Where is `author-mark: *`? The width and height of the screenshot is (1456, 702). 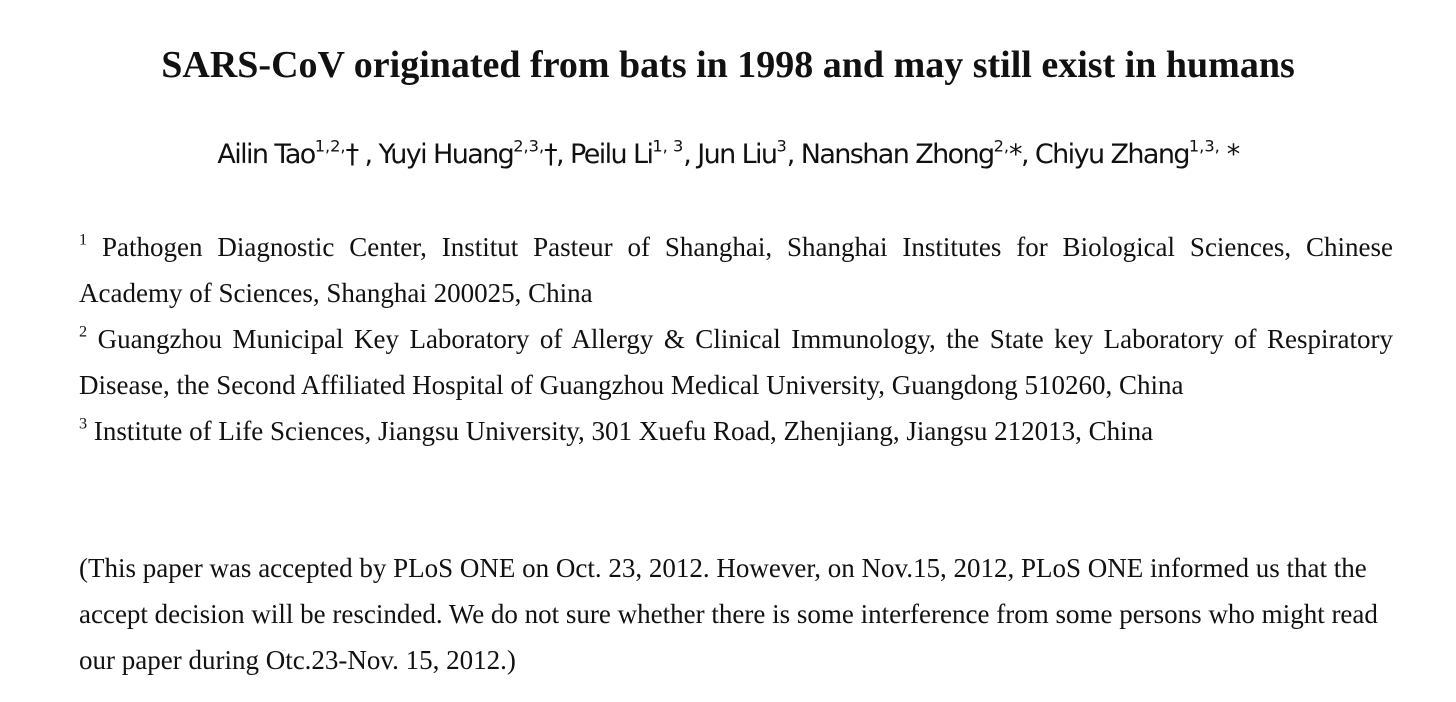 author-mark: * is located at coordinates (1230, 154).